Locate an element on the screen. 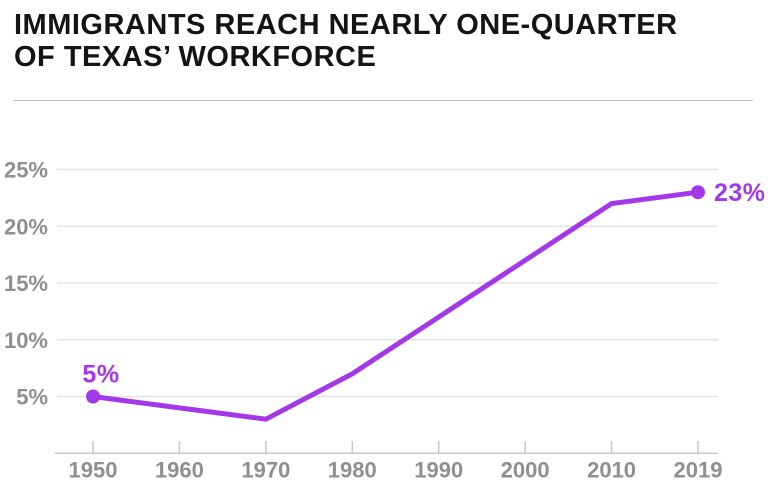 The width and height of the screenshot is (768, 496). y-axis-tick-label: 25% is located at coordinates (26, 170).